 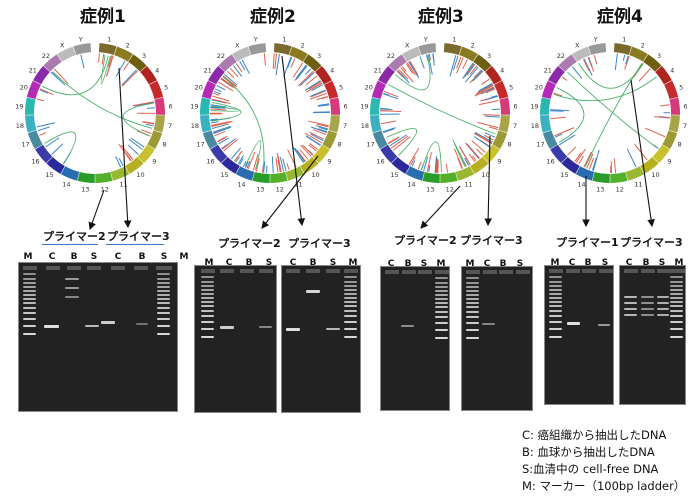 I want to click on chromosome-label: 4, so click(x=332, y=70).